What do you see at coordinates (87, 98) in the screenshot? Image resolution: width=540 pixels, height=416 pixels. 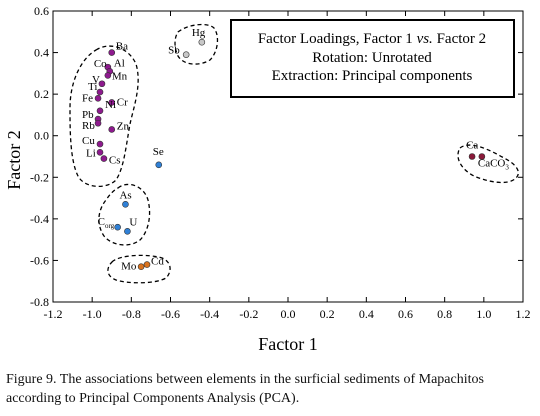 I see `point-label: Fe` at bounding box center [87, 98].